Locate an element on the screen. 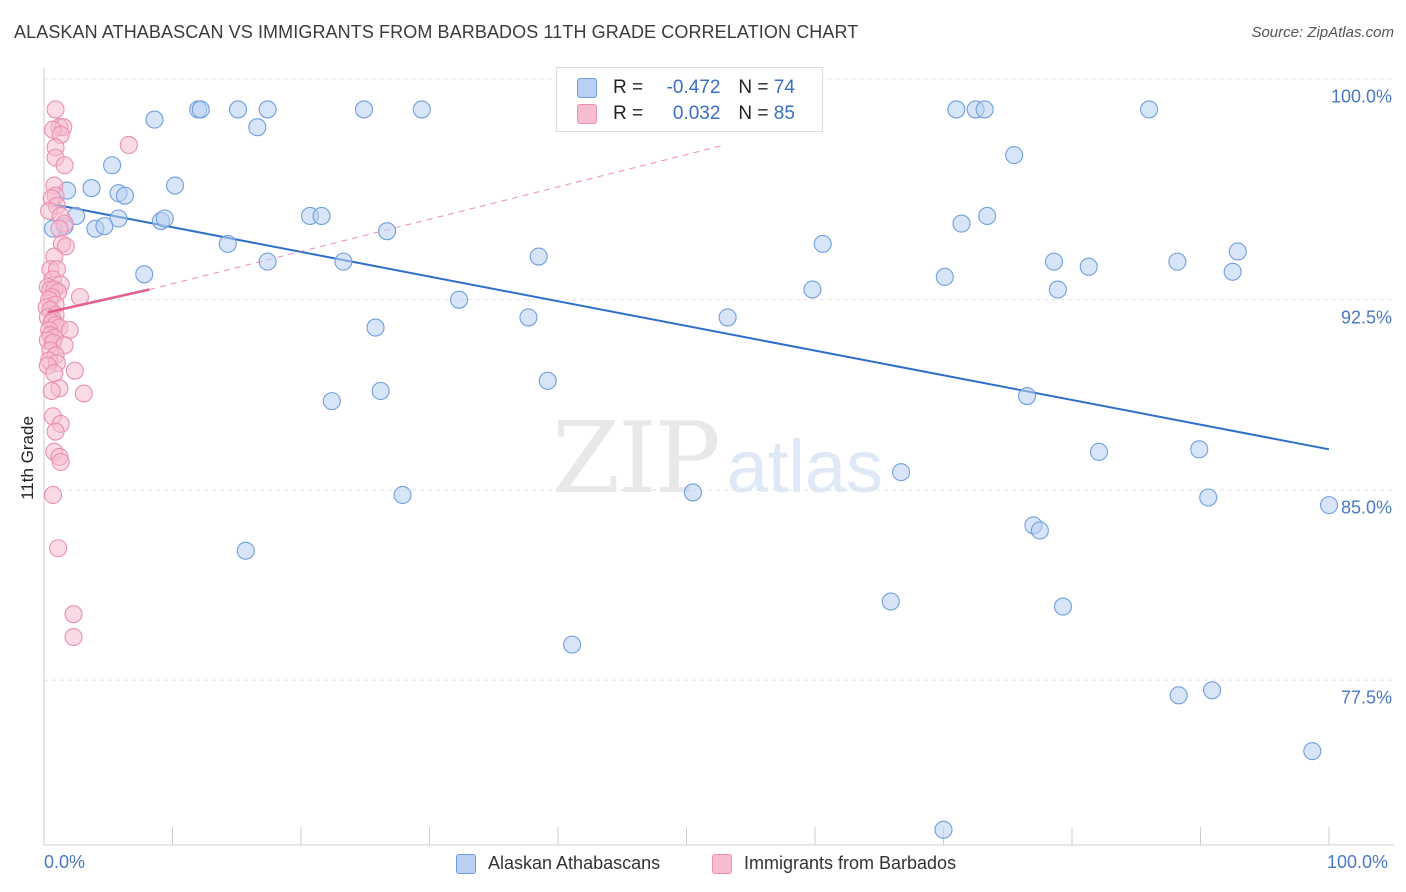  stats-r-label-blue: R = is located at coordinates (628, 87).